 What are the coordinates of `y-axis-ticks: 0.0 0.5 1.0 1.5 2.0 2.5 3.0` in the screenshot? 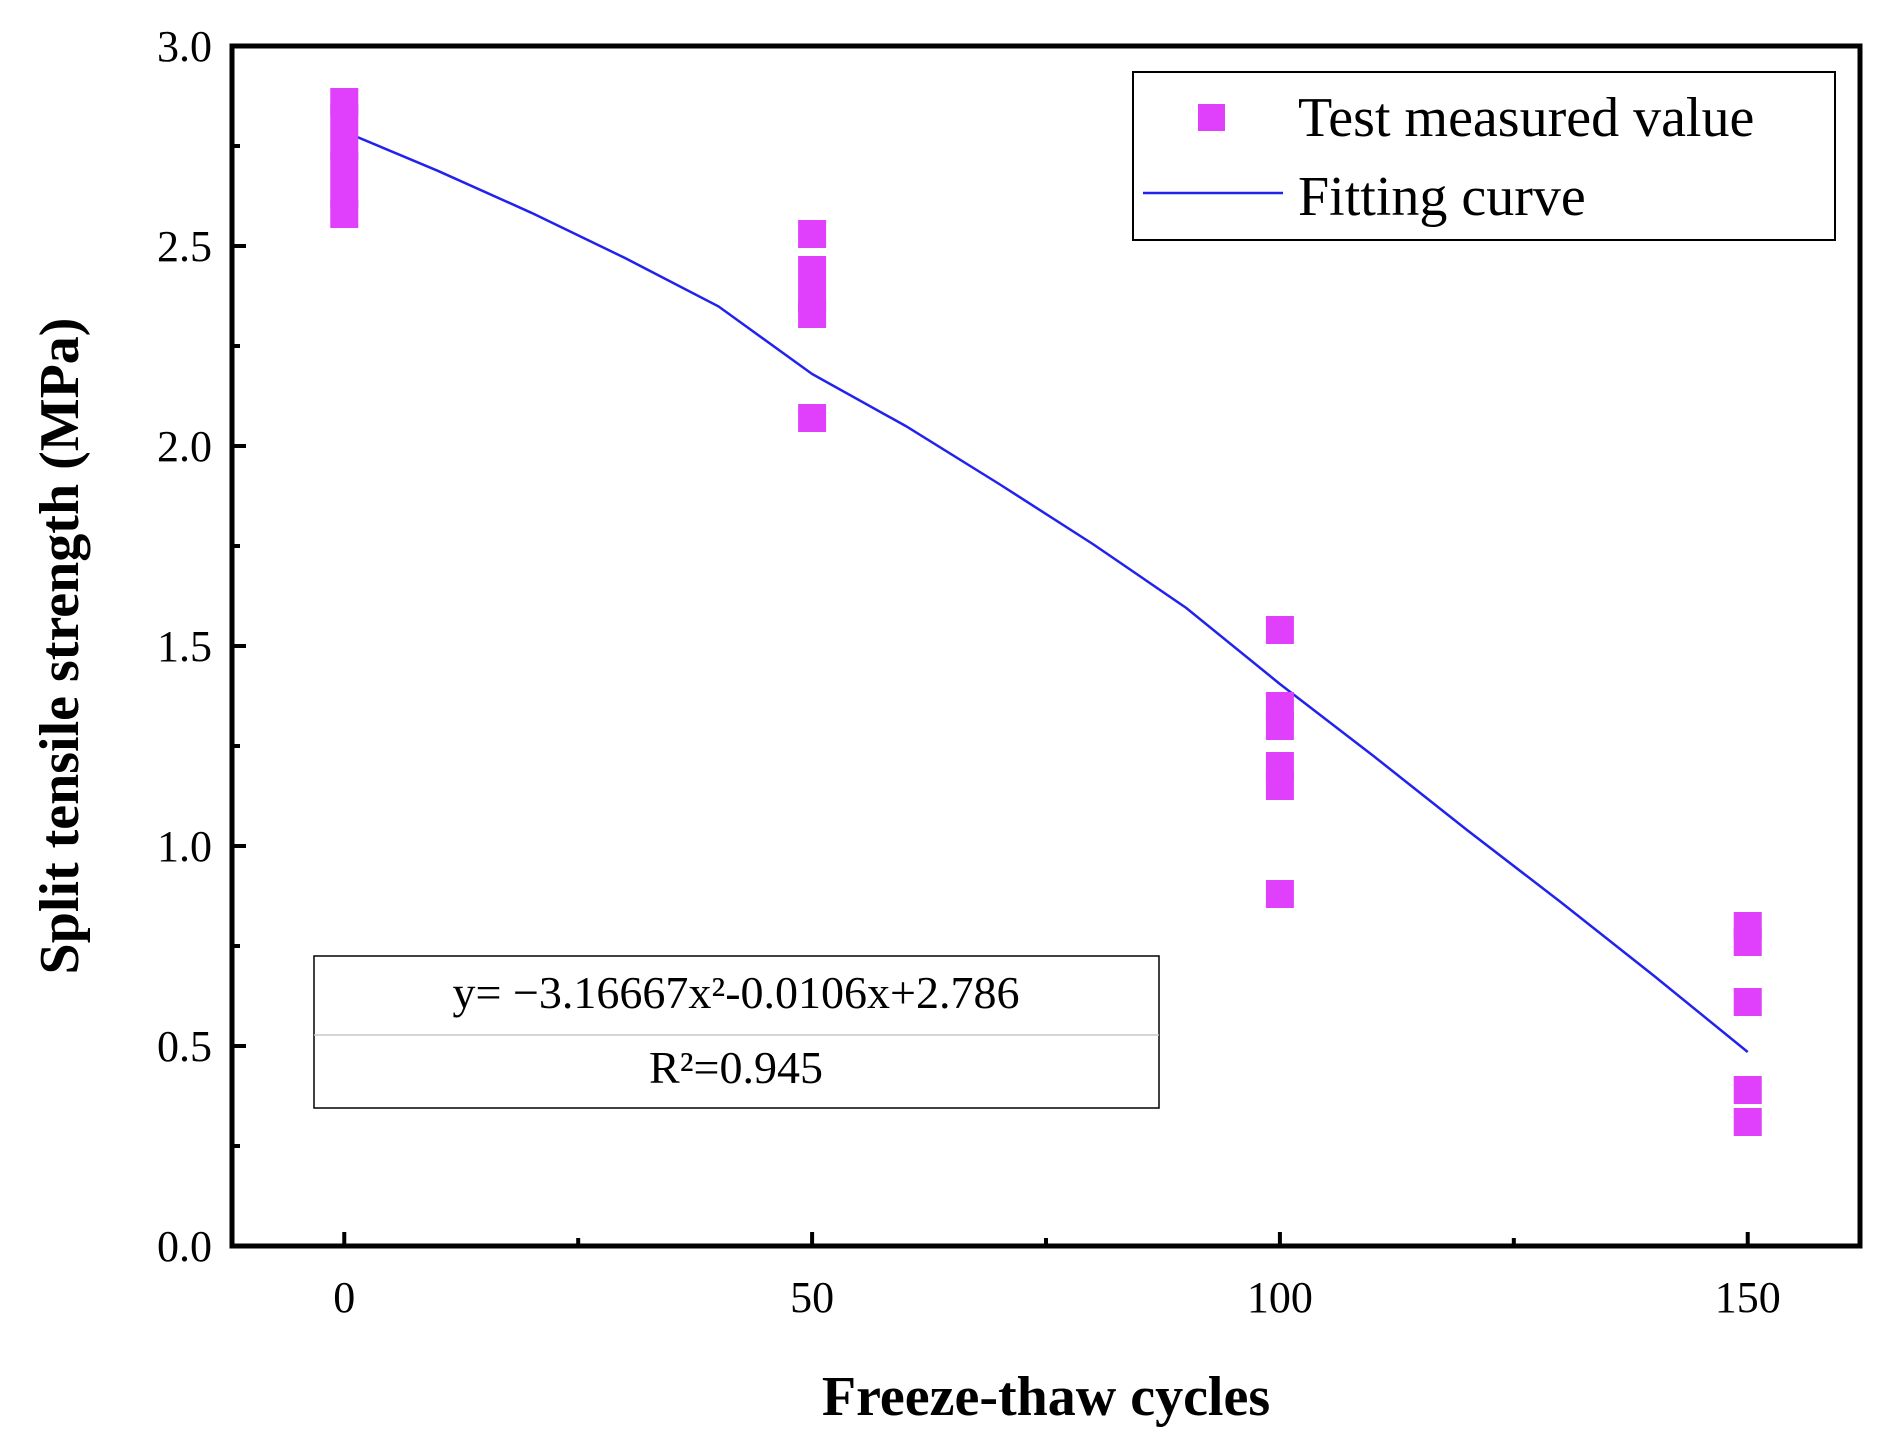 It's located at (201, 646).